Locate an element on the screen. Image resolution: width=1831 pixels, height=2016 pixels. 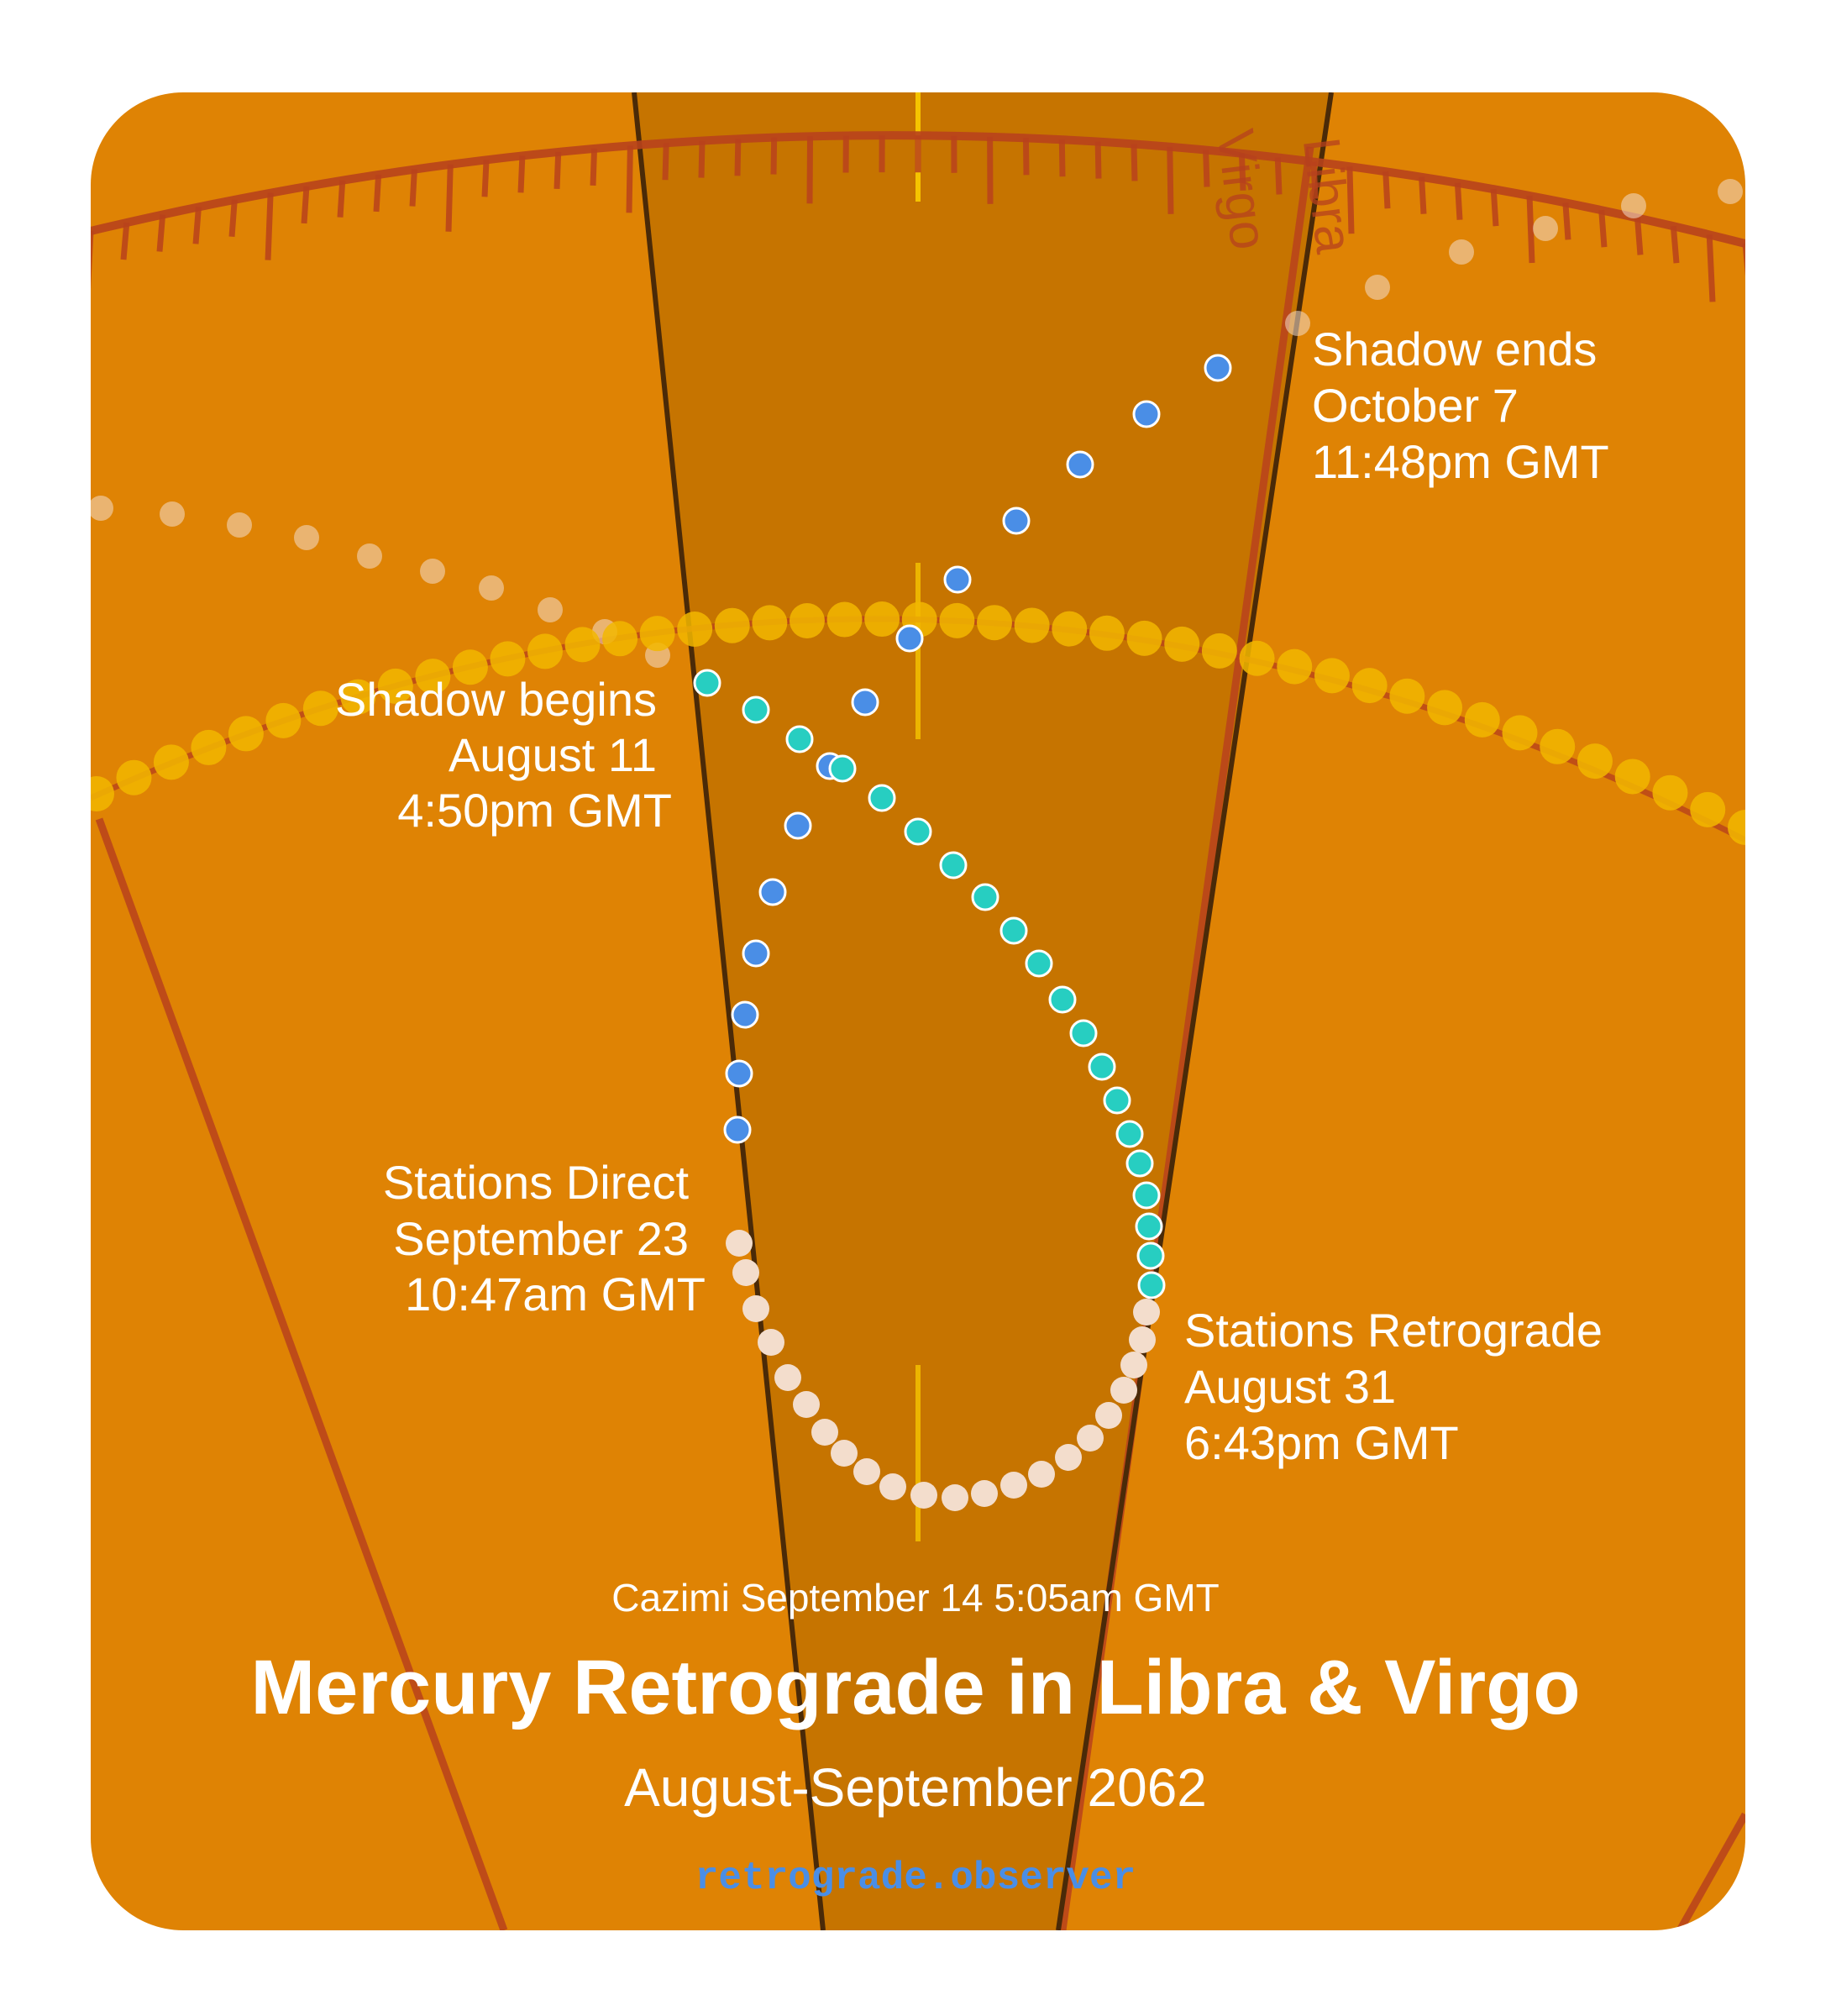
stations-direct-time: 10:47am GMT is located at coordinates (555, 1294).